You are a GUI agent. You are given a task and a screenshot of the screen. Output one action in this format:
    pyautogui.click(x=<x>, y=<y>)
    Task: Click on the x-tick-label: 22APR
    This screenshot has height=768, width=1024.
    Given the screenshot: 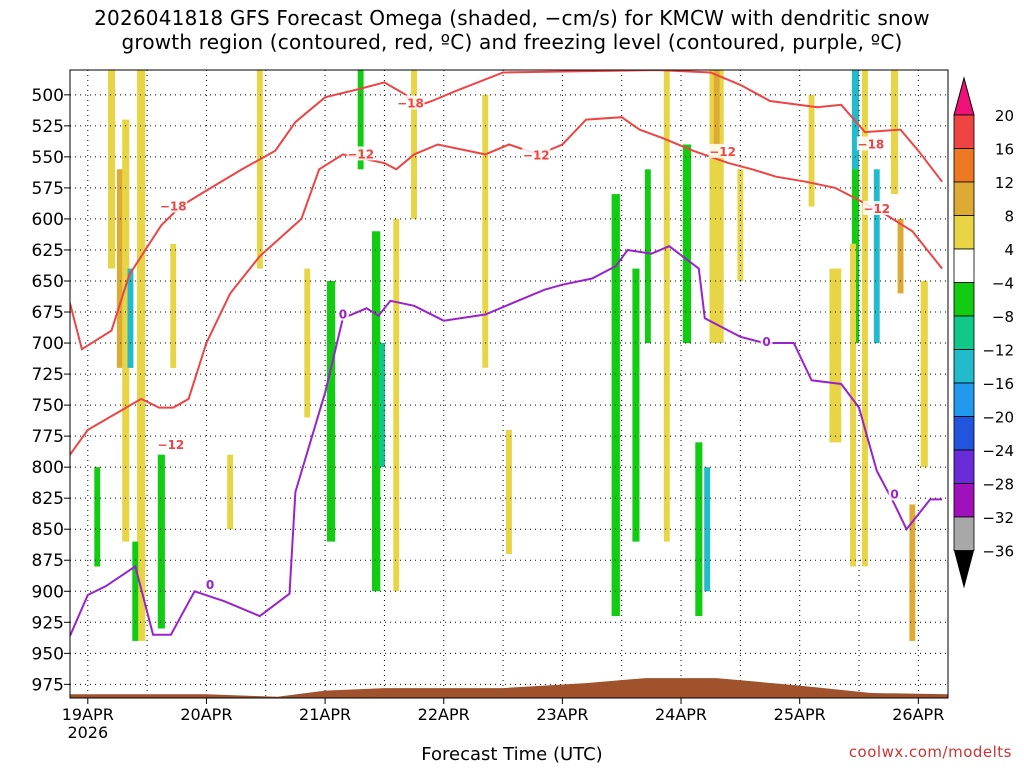 What is the action you would take?
    pyautogui.click(x=444, y=714)
    